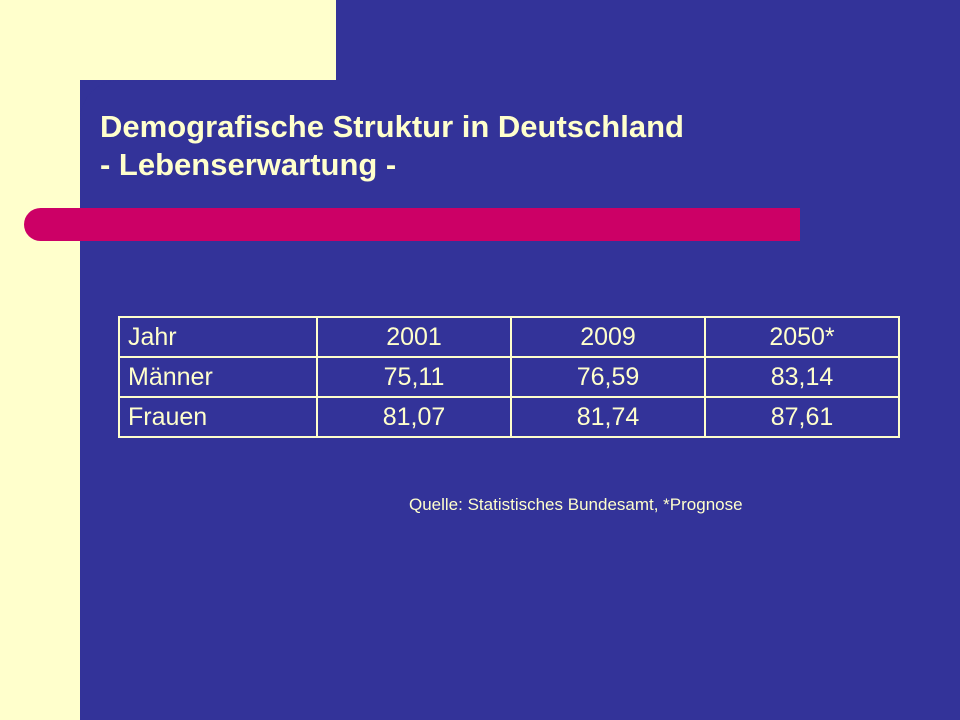  I want to click on table-cell: Jahr, so click(218, 337).